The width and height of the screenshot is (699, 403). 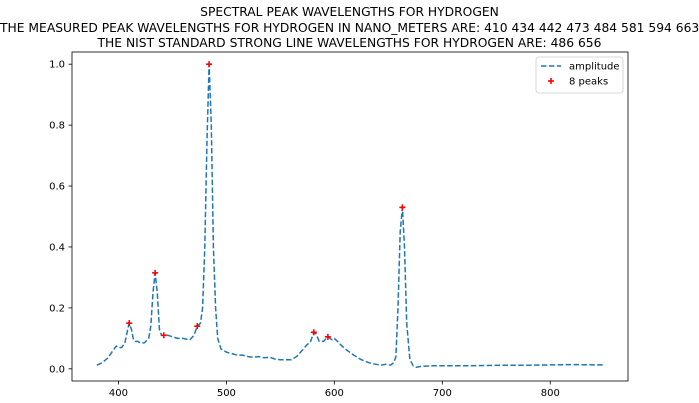 What do you see at coordinates (57, 369) in the screenshot?
I see `y-tick-label: 0.0` at bounding box center [57, 369].